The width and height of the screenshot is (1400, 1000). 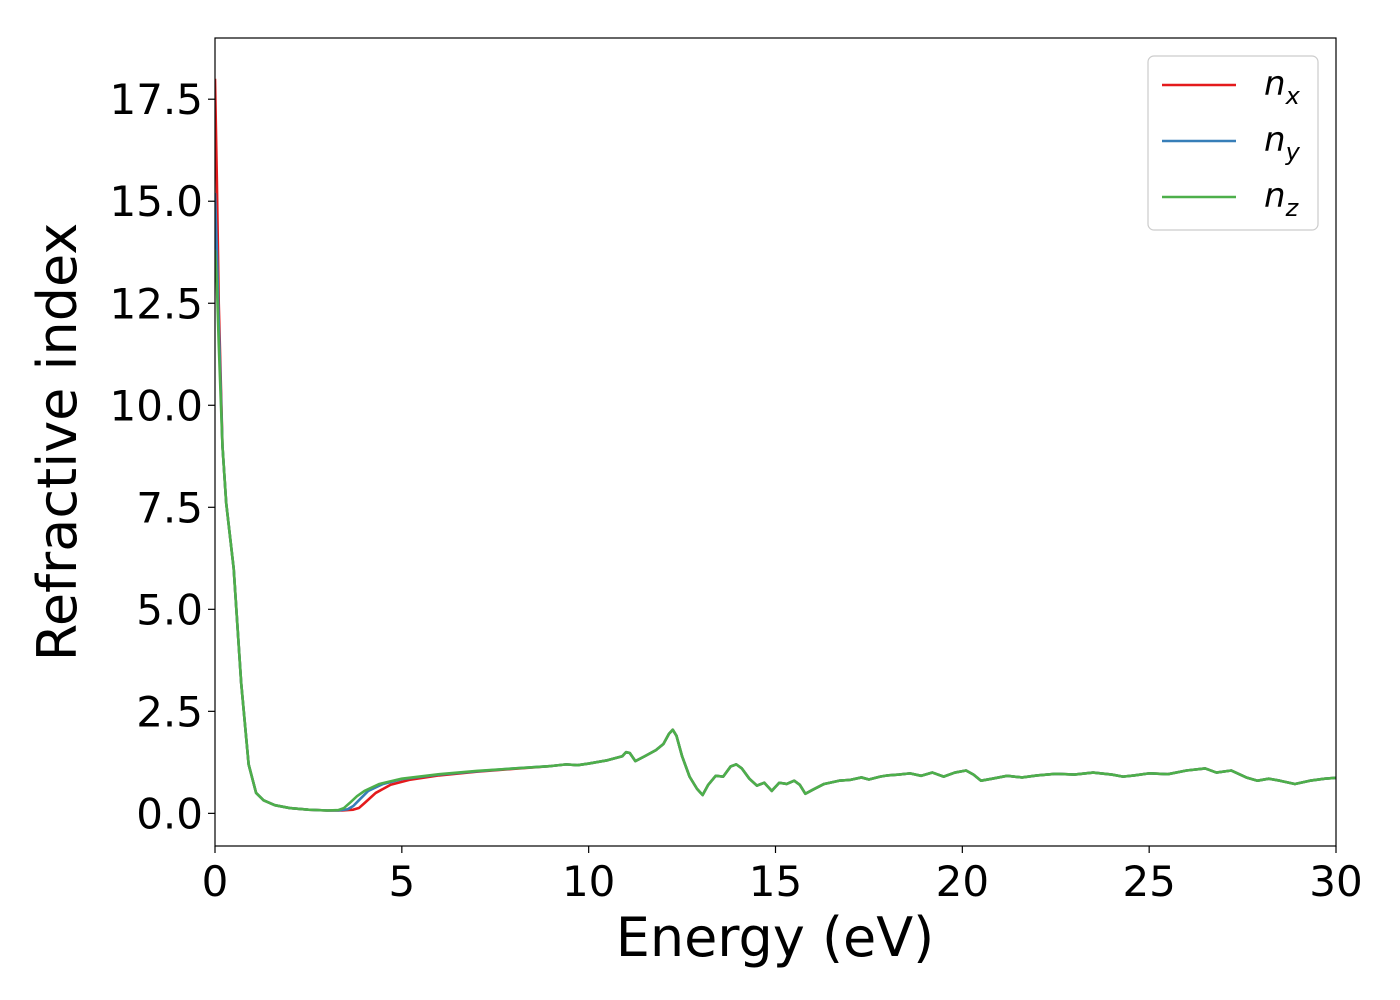 What do you see at coordinates (588, 881) in the screenshot?
I see `x-tick-label: 10` at bounding box center [588, 881].